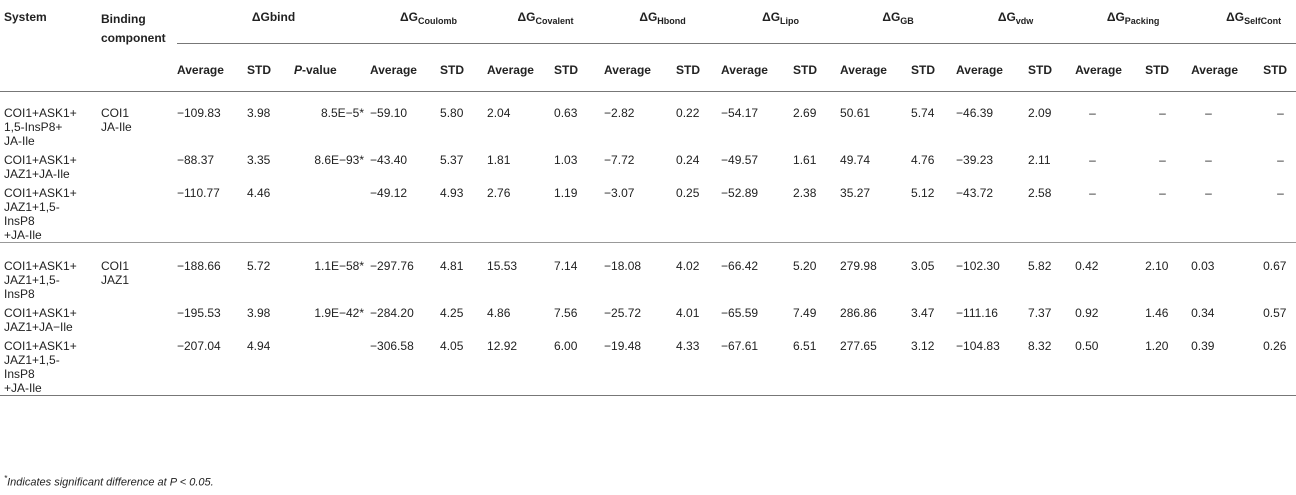  I want to click on system-line: InsP8, so click(19, 220).